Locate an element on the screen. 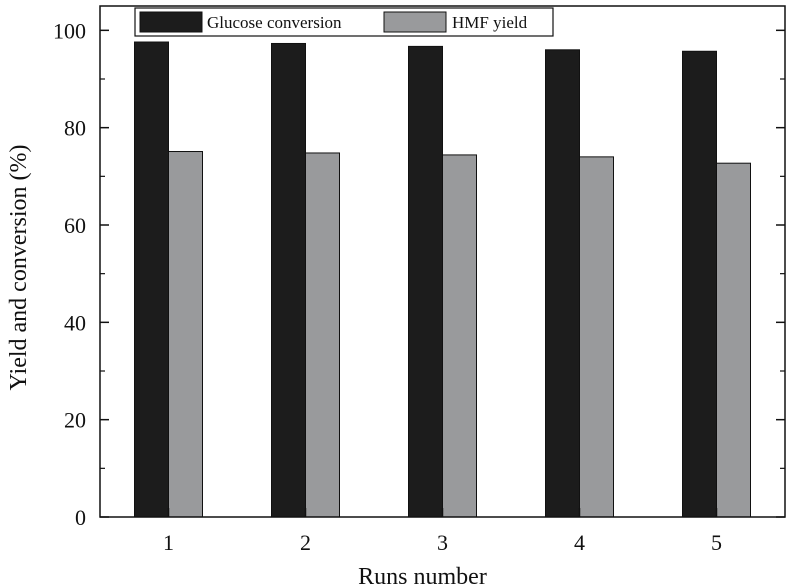 This screenshot has width=800, height=588. y-tick-label: 0 is located at coordinates (80, 517).